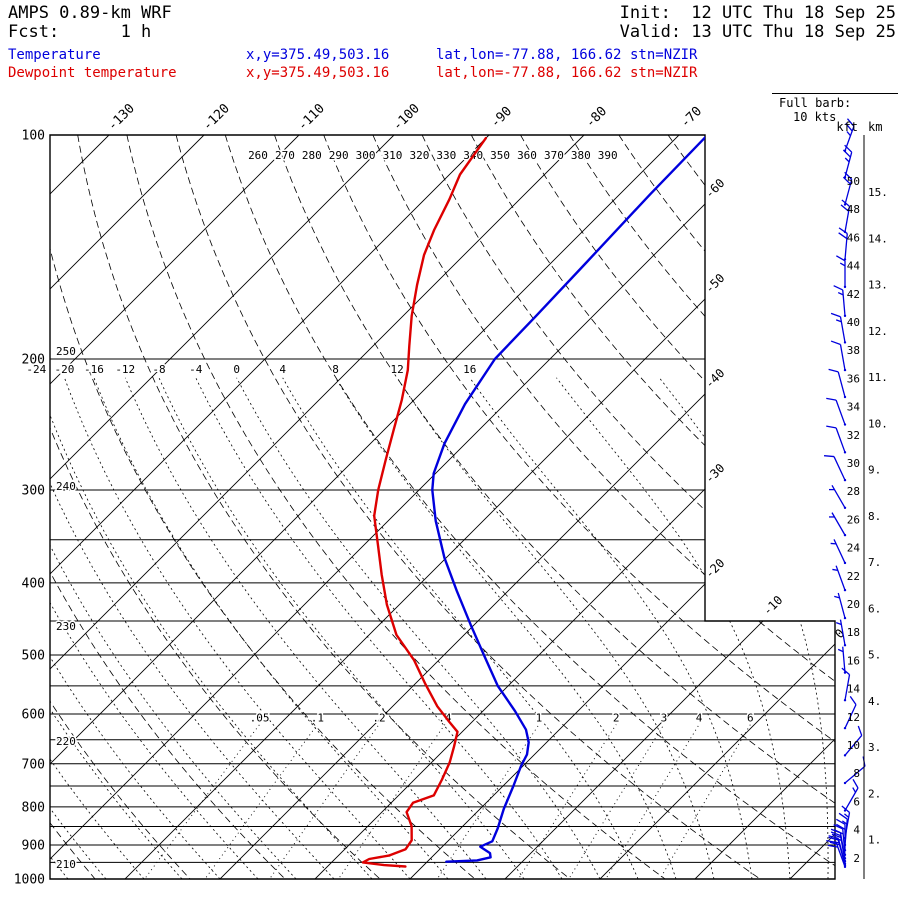 The width and height of the screenshot is (900, 900). I want to click on mixing-ratio-lines, so click(446, 801).